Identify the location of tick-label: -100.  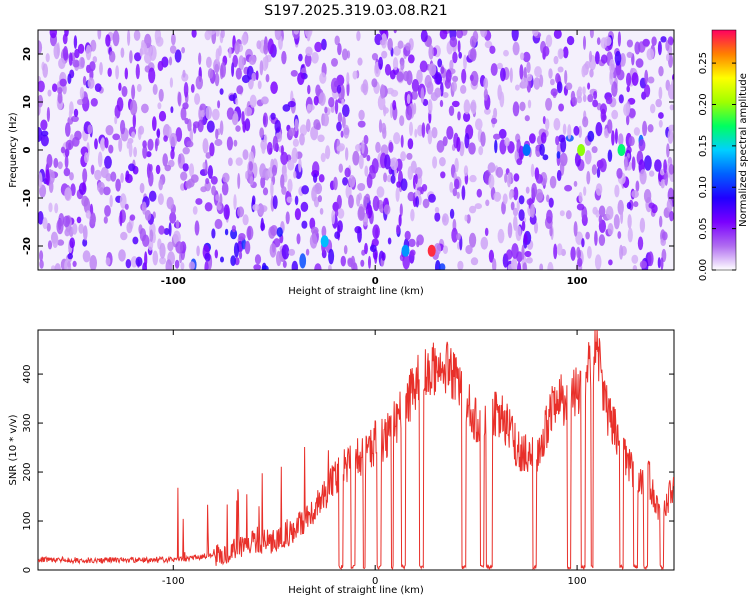
(173, 281).